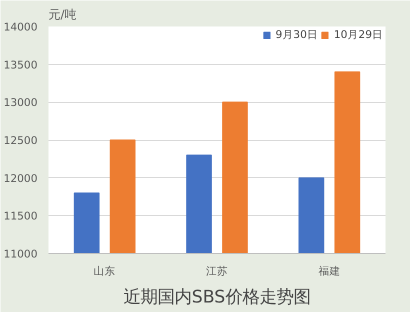  Describe the element at coordinates (21, 140) in the screenshot. I see `y-tick-label: 12500` at that location.